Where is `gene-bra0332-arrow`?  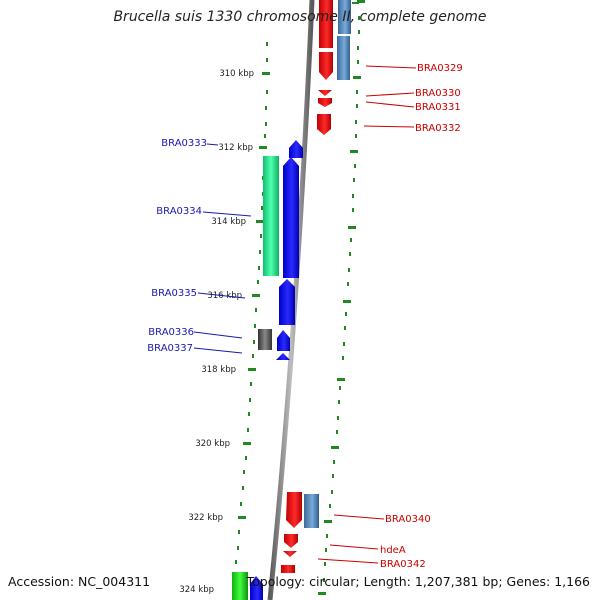 gene-bra0332-arrow is located at coordinates (324, 124).